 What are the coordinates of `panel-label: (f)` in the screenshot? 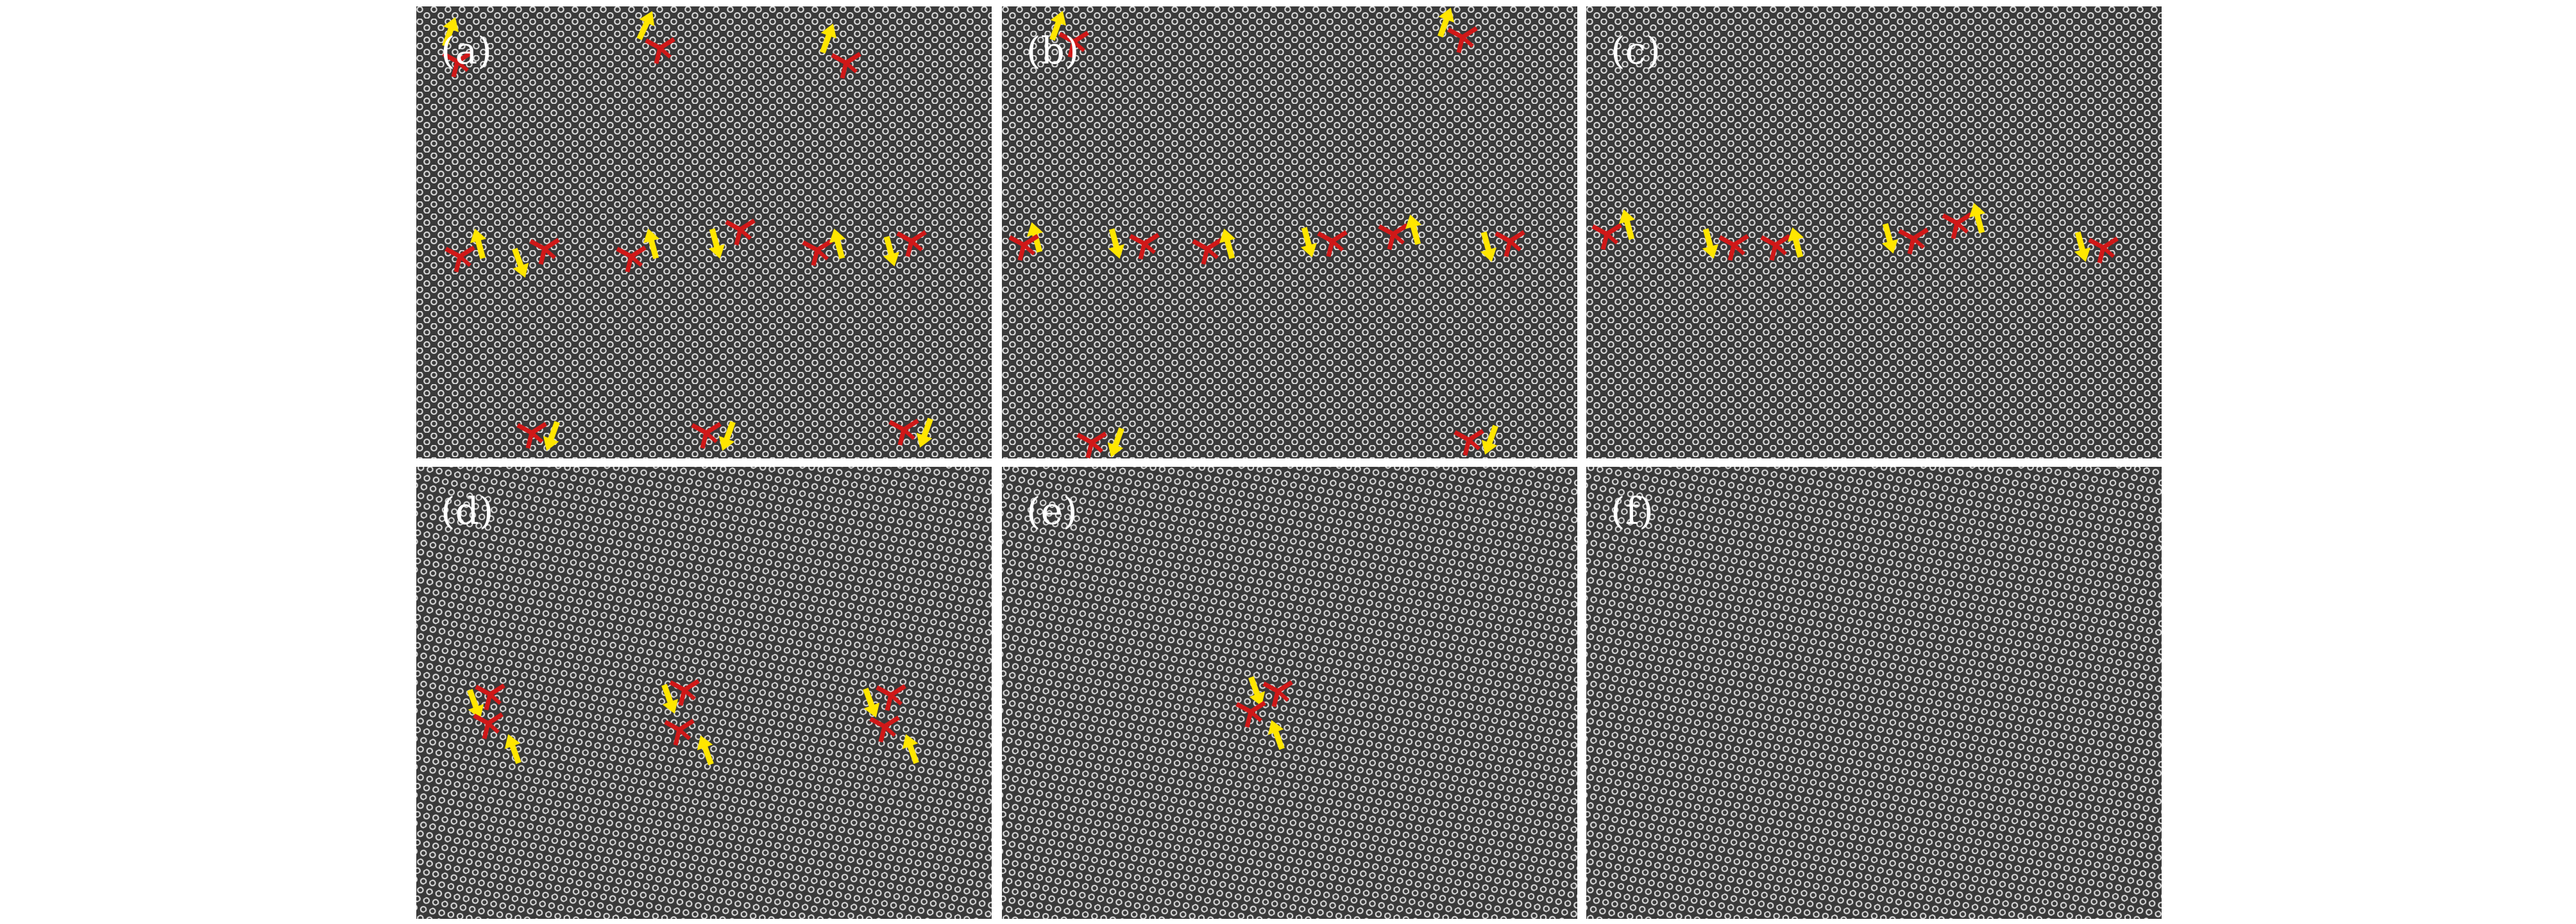 It's located at (1632, 511).